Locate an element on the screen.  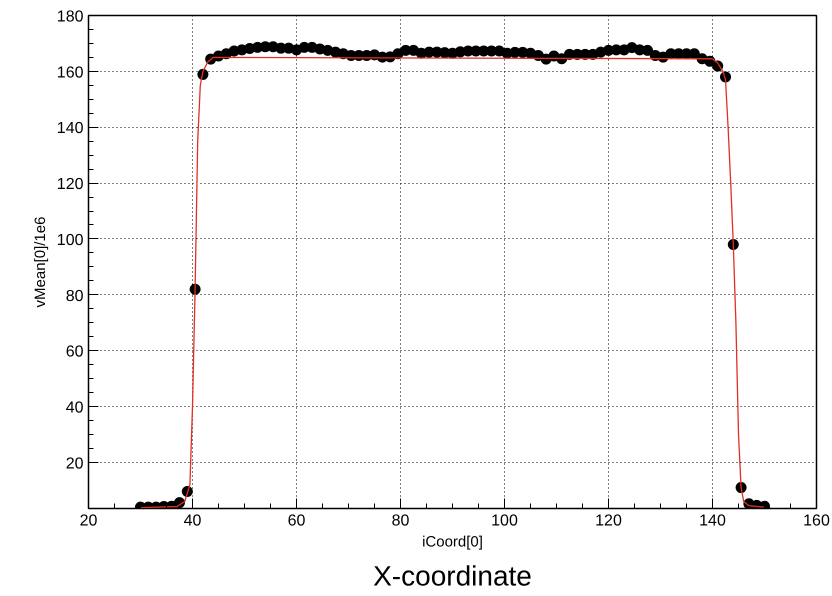
x-tick-label: 80 is located at coordinates (401, 521).